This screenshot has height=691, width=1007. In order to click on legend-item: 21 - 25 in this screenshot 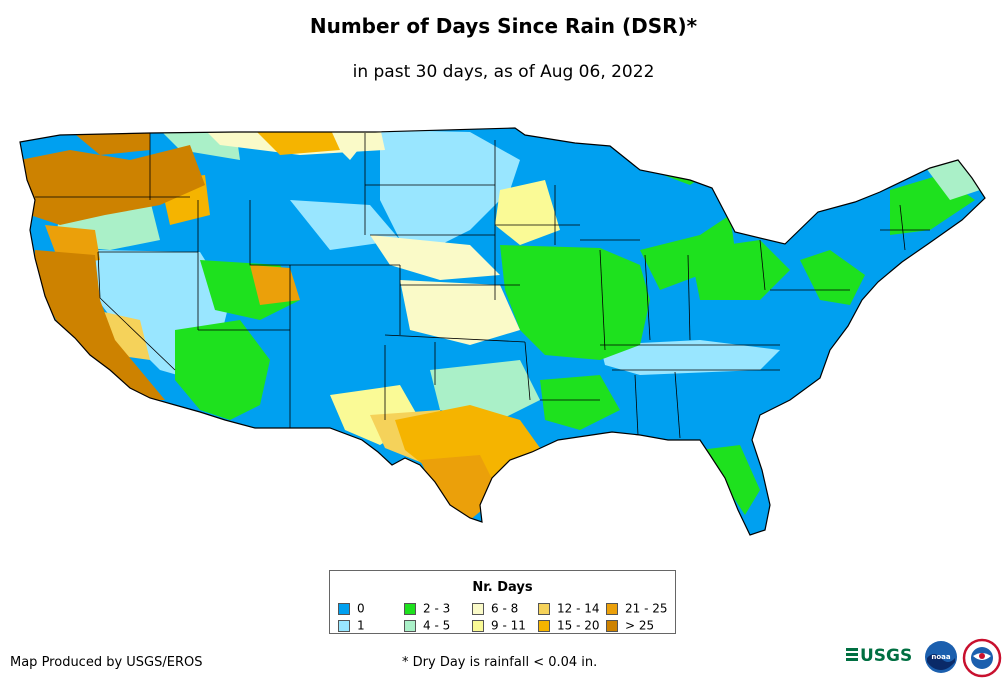, I will do `click(637, 608)`.